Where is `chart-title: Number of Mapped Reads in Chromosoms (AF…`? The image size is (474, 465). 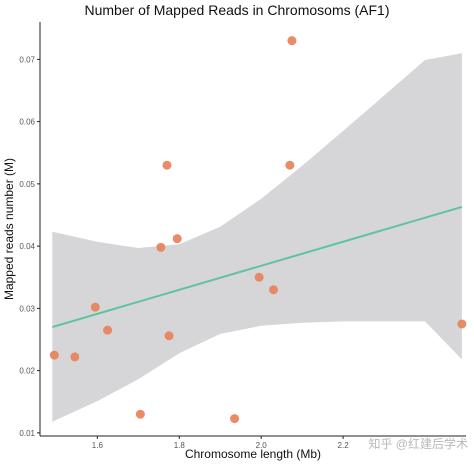 chart-title: Number of Mapped Reads in Chromosoms (AF… is located at coordinates (236, 10).